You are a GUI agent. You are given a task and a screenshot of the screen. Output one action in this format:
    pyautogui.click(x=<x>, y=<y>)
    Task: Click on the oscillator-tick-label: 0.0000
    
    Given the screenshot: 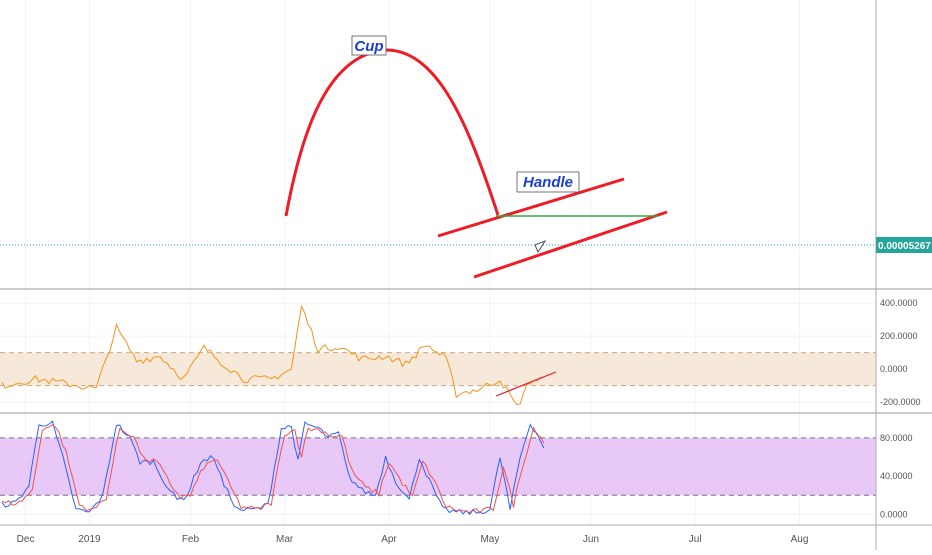 What is the action you would take?
    pyautogui.click(x=894, y=369)
    